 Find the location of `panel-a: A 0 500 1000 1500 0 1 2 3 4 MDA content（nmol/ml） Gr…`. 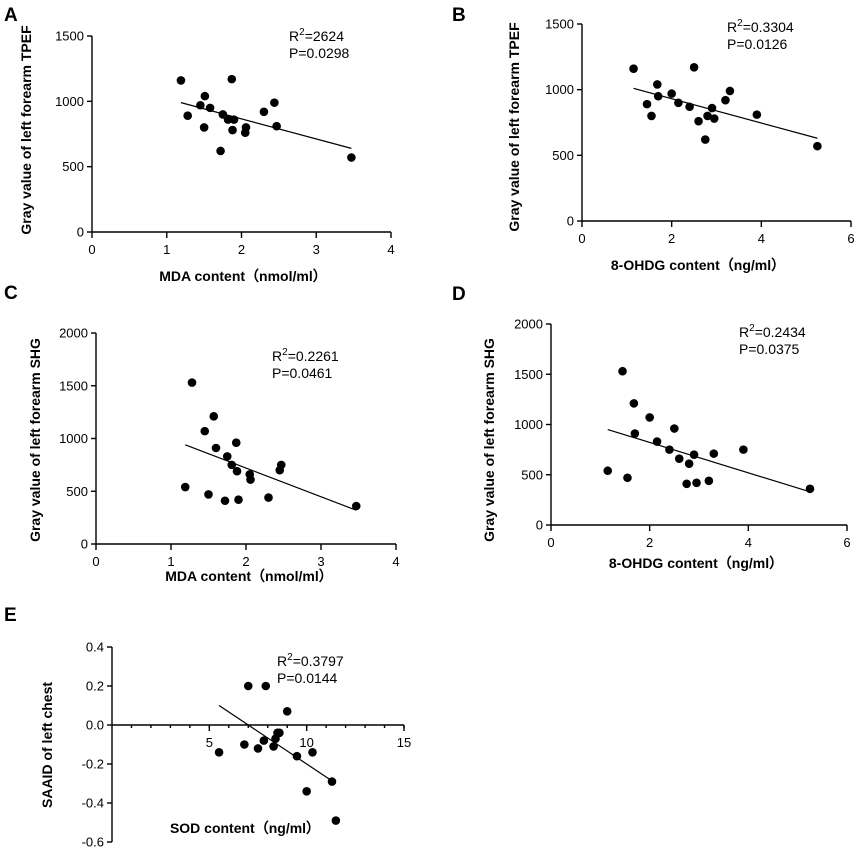

panel-a: A 0 500 1000 1500 0 1 2 3 4 MDA content（nmol/ml） Gr… is located at coordinates (199, 144).